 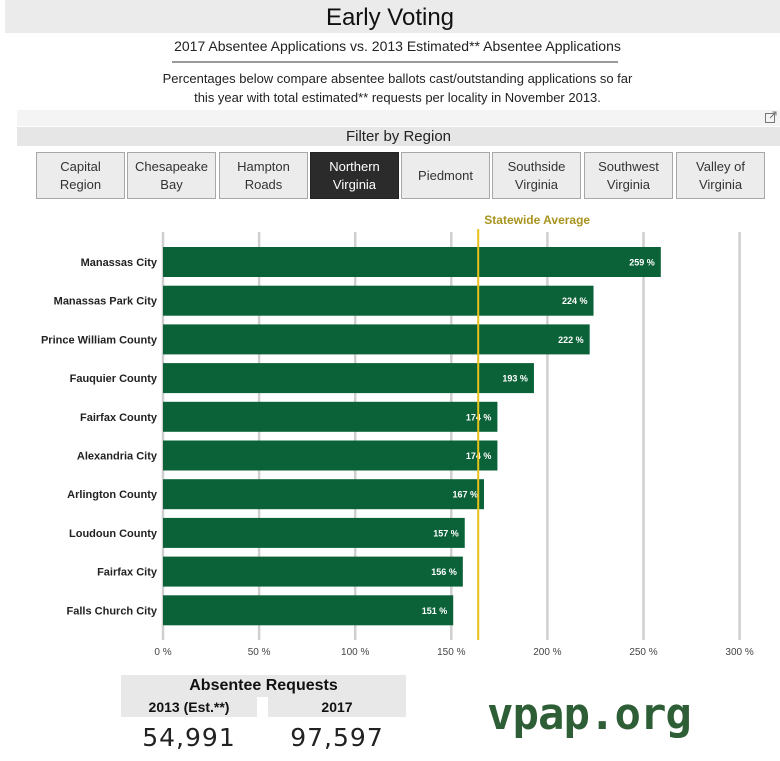 What do you see at coordinates (99, 340) in the screenshot?
I see `category-label: Prince William County` at bounding box center [99, 340].